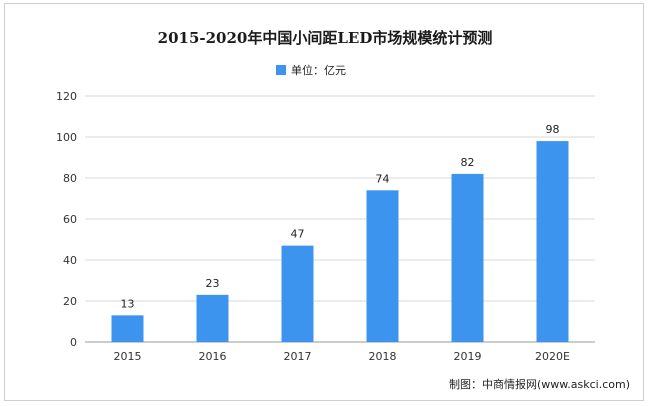 The image size is (650, 406). What do you see at coordinates (298, 356) in the screenshot?
I see `x-tick-label: 2017` at bounding box center [298, 356].